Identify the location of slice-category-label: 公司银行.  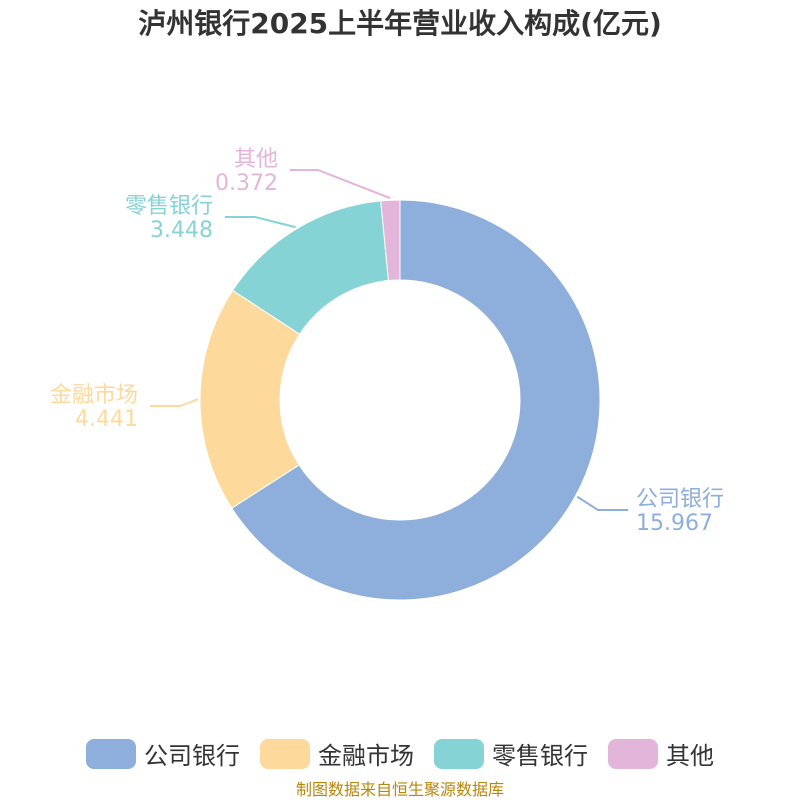
(680, 499).